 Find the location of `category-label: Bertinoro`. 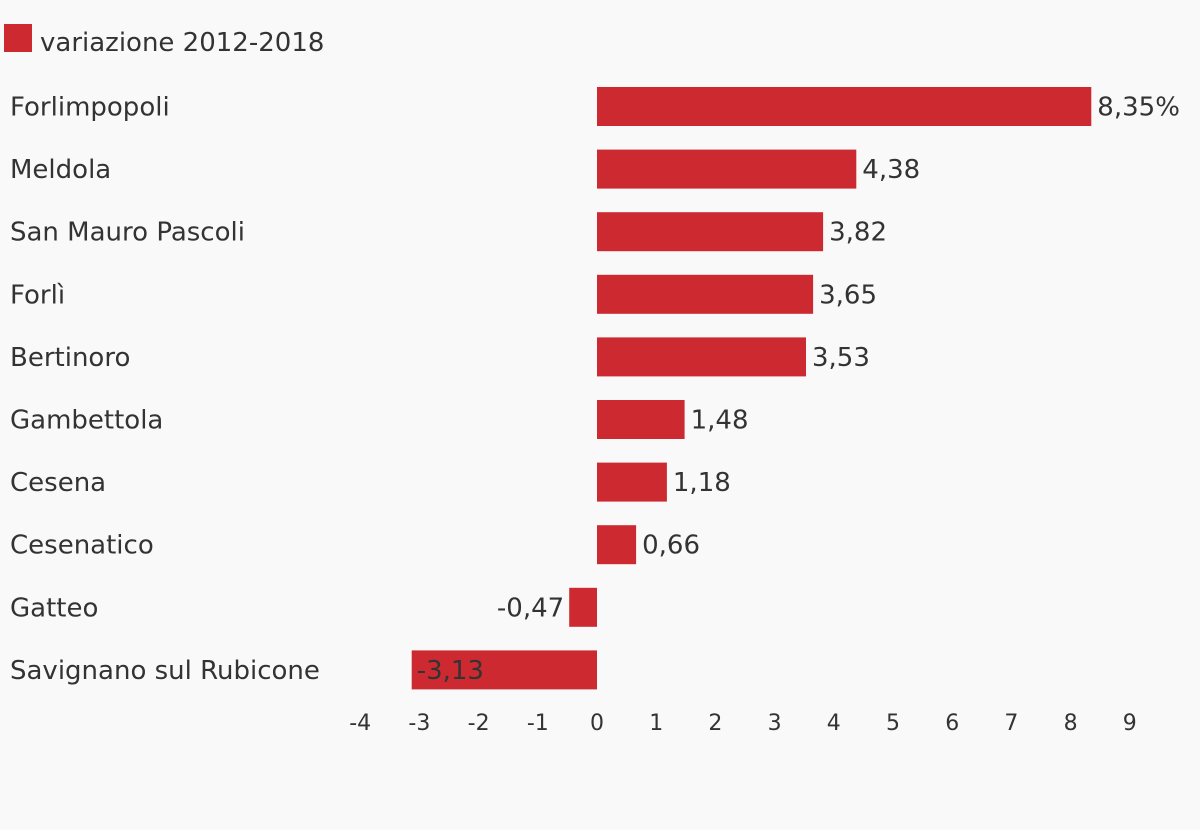

category-label: Bertinoro is located at coordinates (70, 358).